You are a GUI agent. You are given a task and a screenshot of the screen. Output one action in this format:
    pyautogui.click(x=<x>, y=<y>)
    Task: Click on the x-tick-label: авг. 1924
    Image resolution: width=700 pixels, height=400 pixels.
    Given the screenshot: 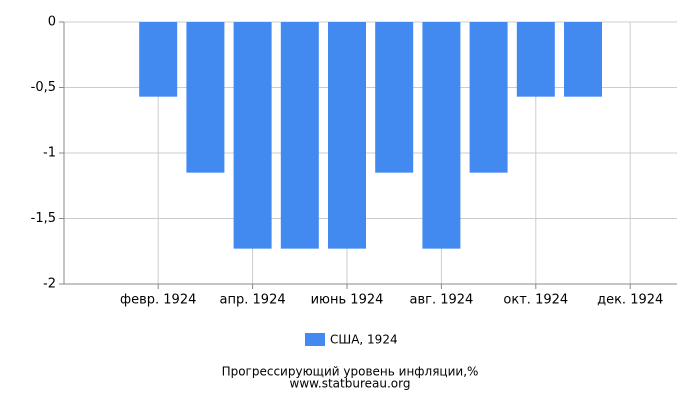 What is the action you would take?
    pyautogui.click(x=441, y=300)
    